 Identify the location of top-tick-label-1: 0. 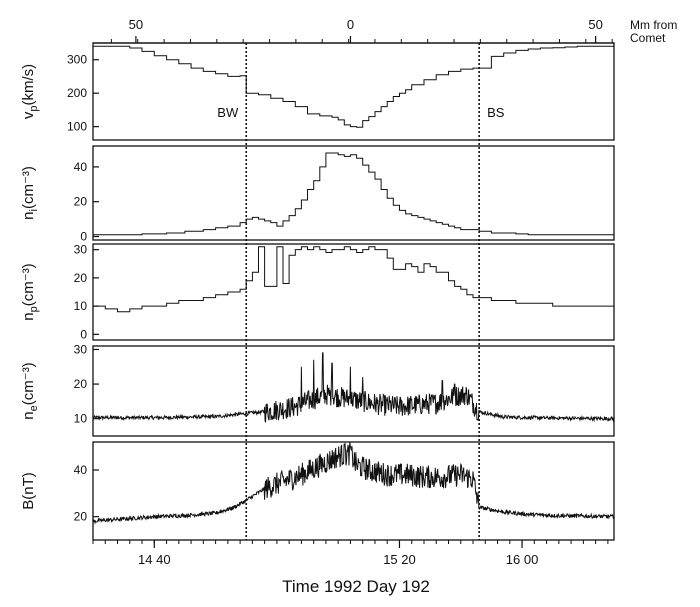
(350, 24).